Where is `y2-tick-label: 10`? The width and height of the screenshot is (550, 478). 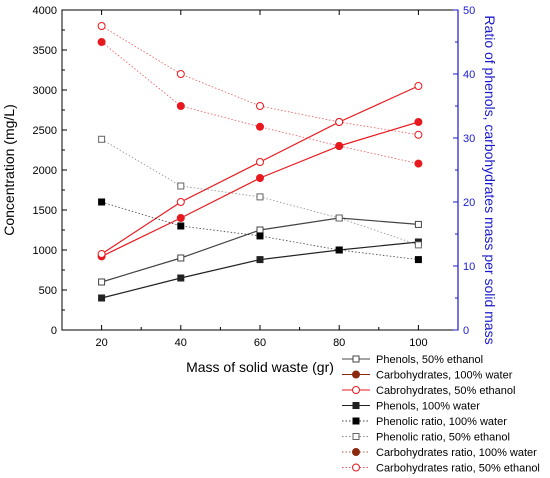 y2-tick-label: 10 is located at coordinates (469, 267).